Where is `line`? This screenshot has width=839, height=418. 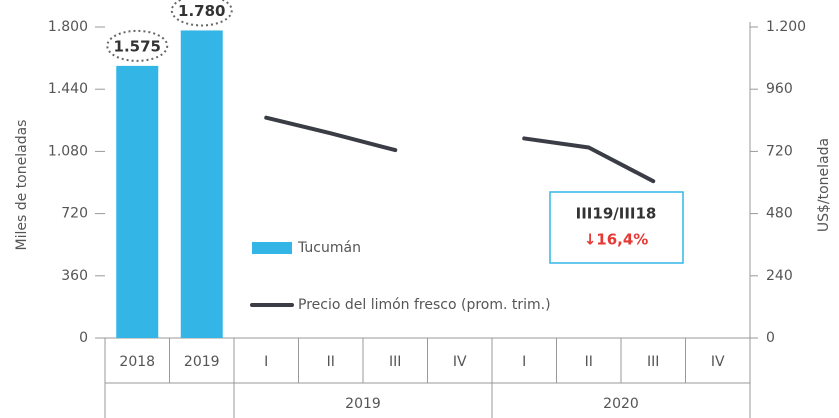 line is located at coordinates (460, 149).